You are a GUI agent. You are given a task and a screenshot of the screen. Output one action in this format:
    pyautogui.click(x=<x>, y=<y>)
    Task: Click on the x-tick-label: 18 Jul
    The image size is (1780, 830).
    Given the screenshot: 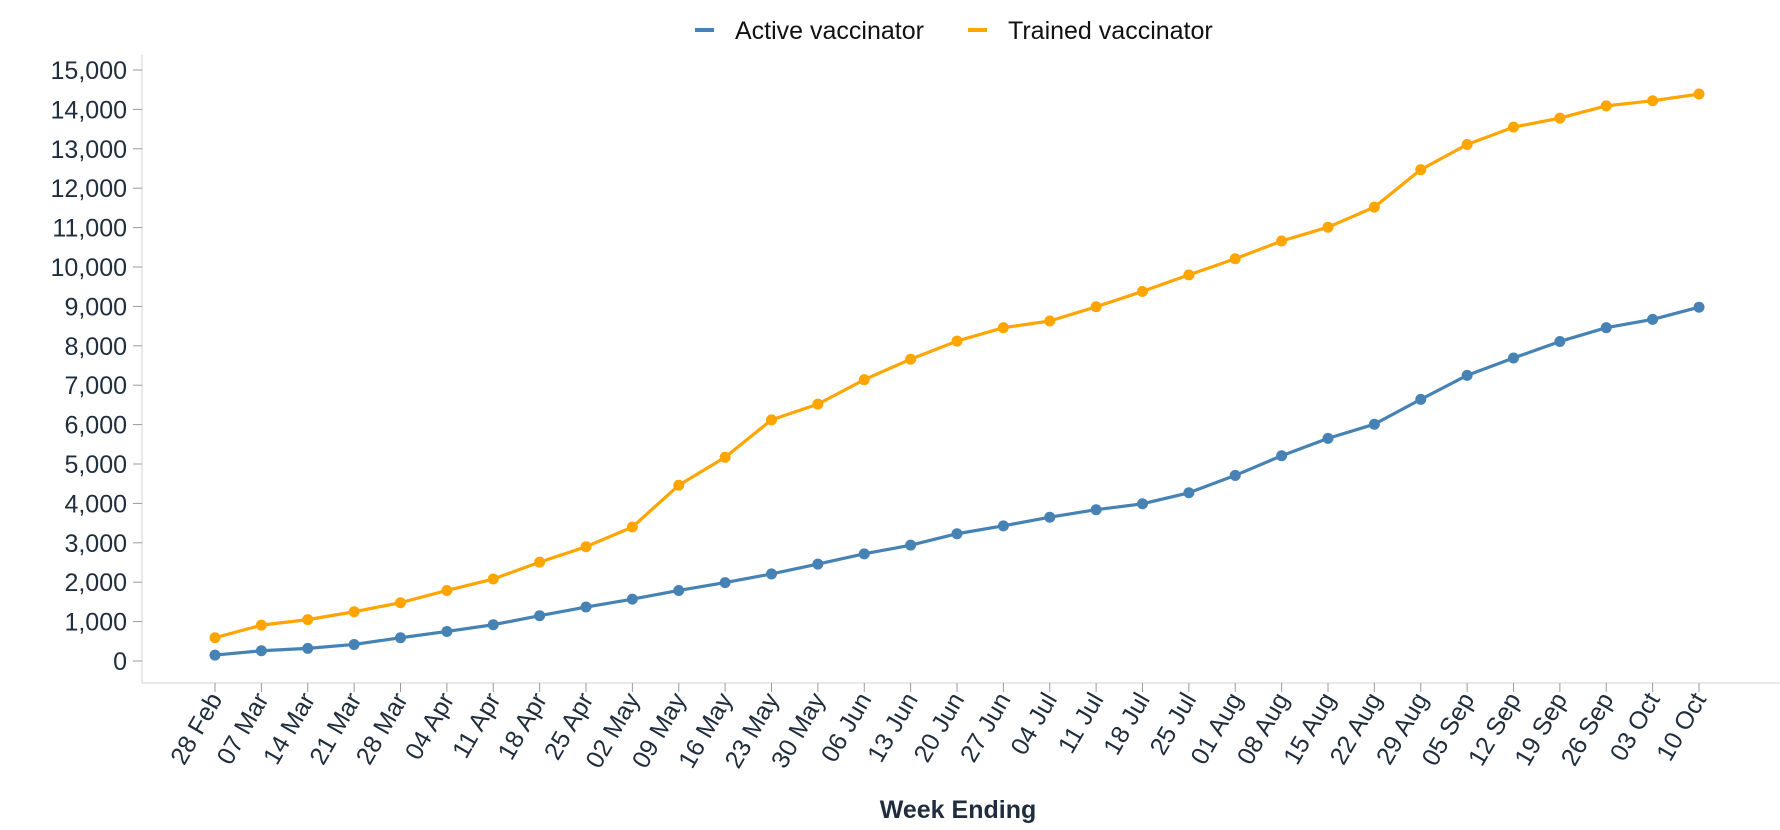 What is the action you would take?
    pyautogui.click(x=1127, y=724)
    